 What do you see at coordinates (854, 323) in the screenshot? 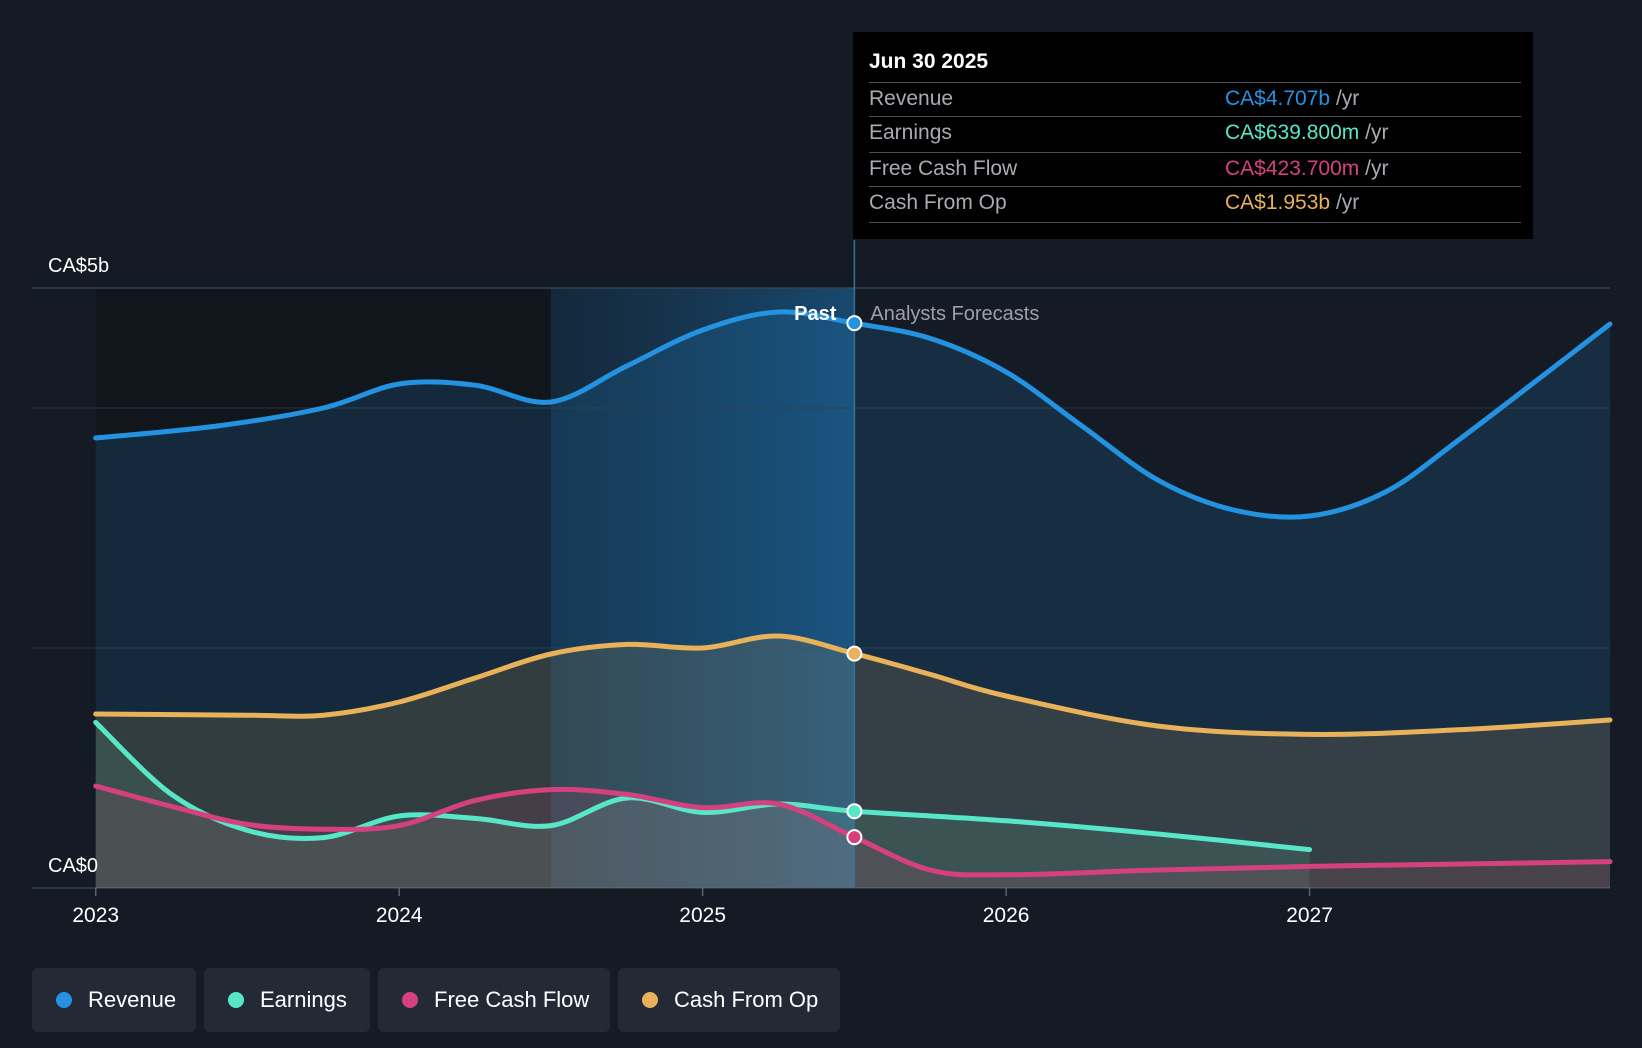
I see `revenue-marker` at bounding box center [854, 323].